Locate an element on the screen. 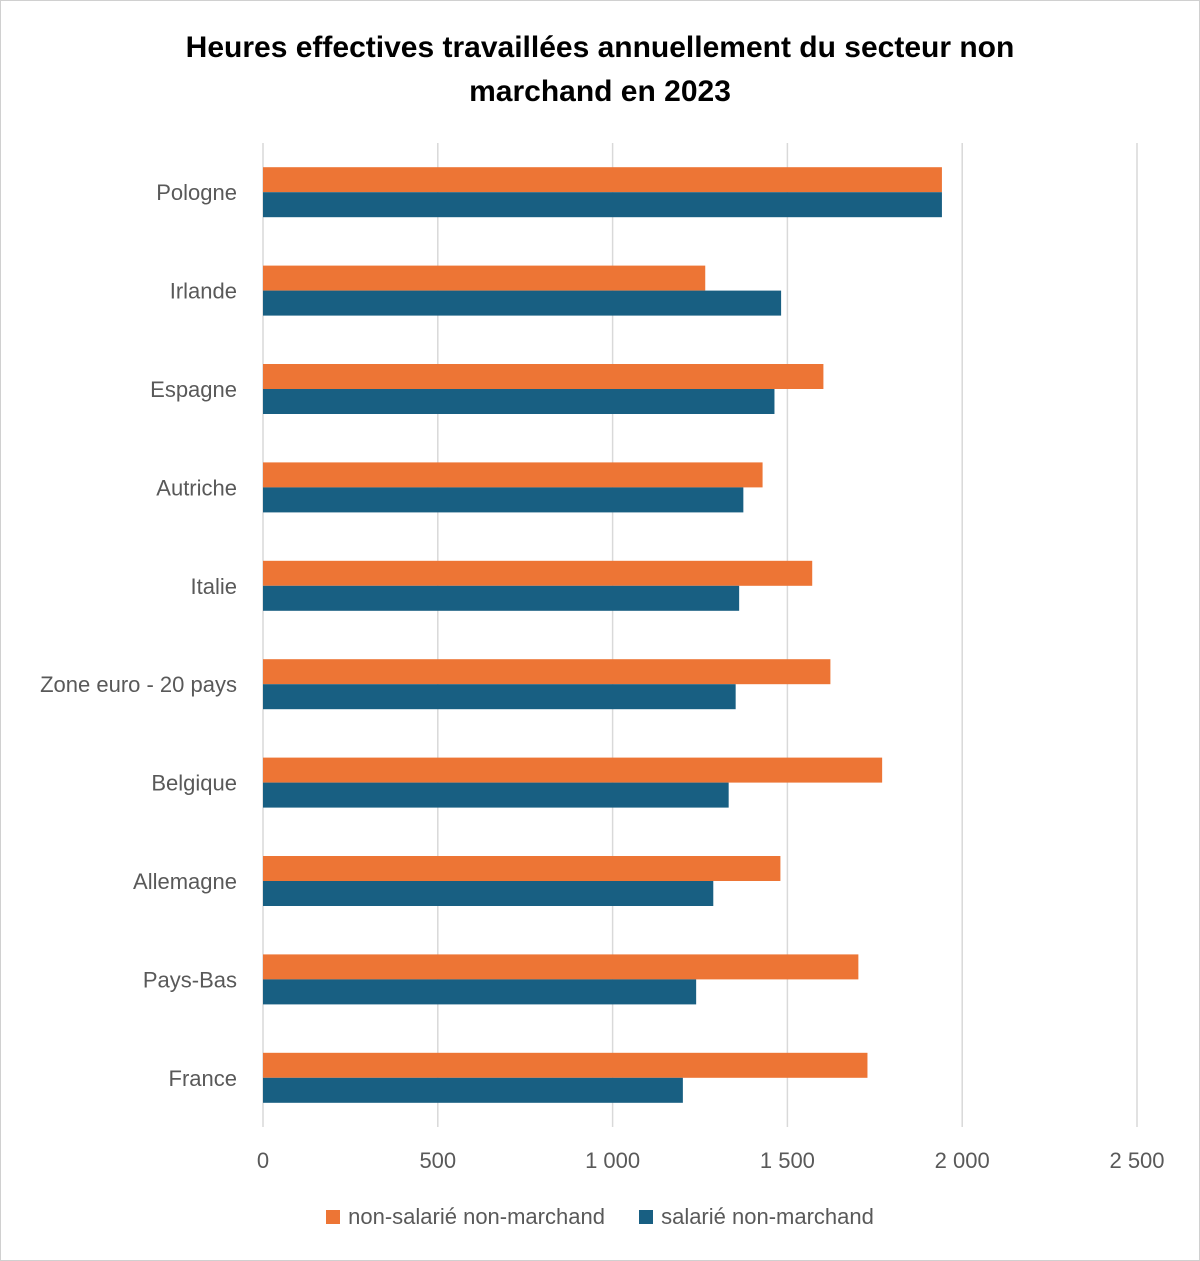  category-label: Irlande is located at coordinates (203, 291).